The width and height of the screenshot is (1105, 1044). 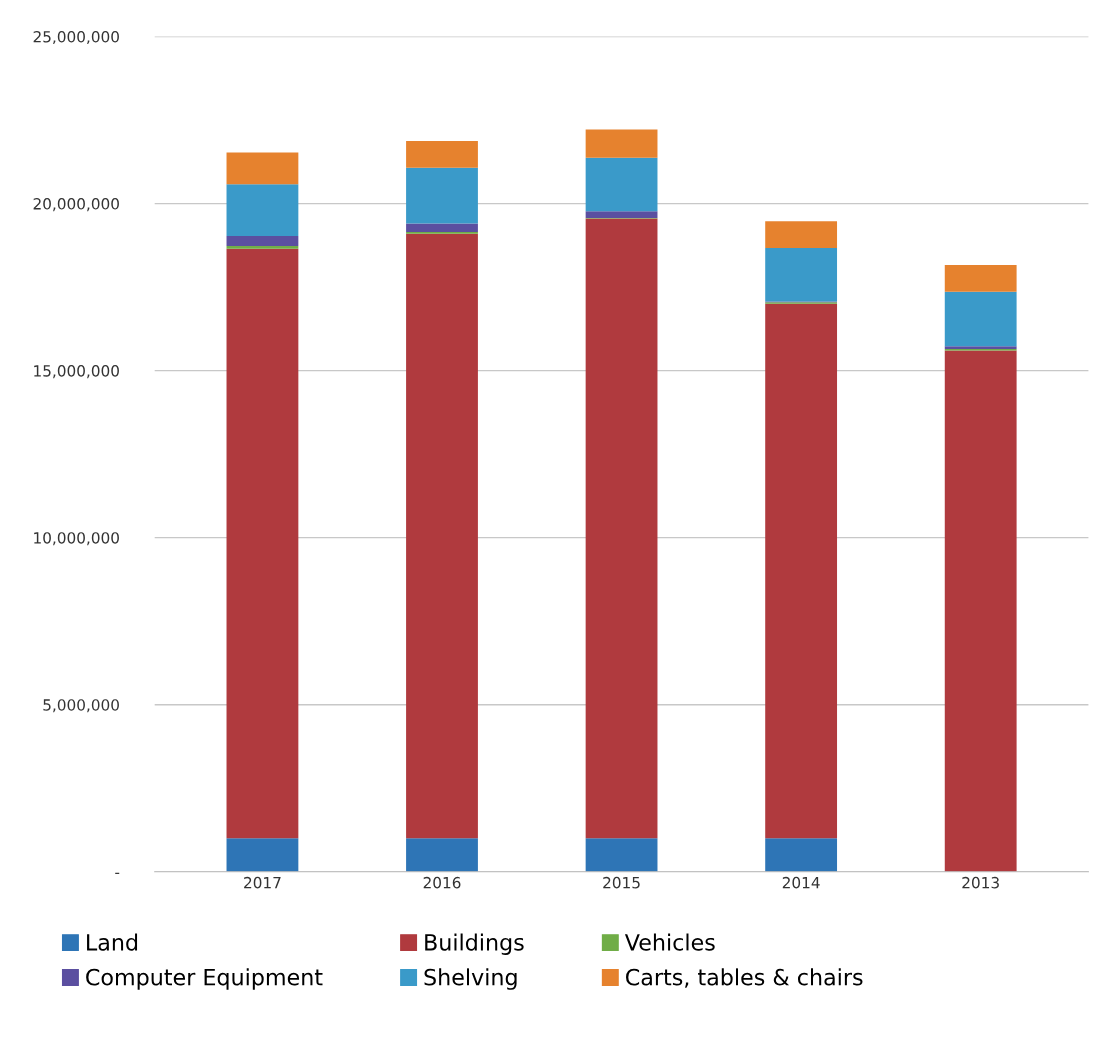 I want to click on x-tick-label: 2017, so click(x=262, y=882).